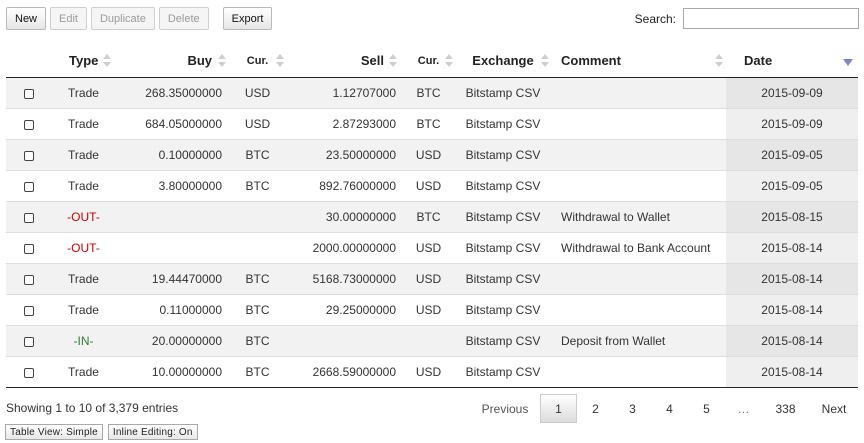  What do you see at coordinates (83, 341) in the screenshot?
I see `cell-type: -IN-` at bounding box center [83, 341].